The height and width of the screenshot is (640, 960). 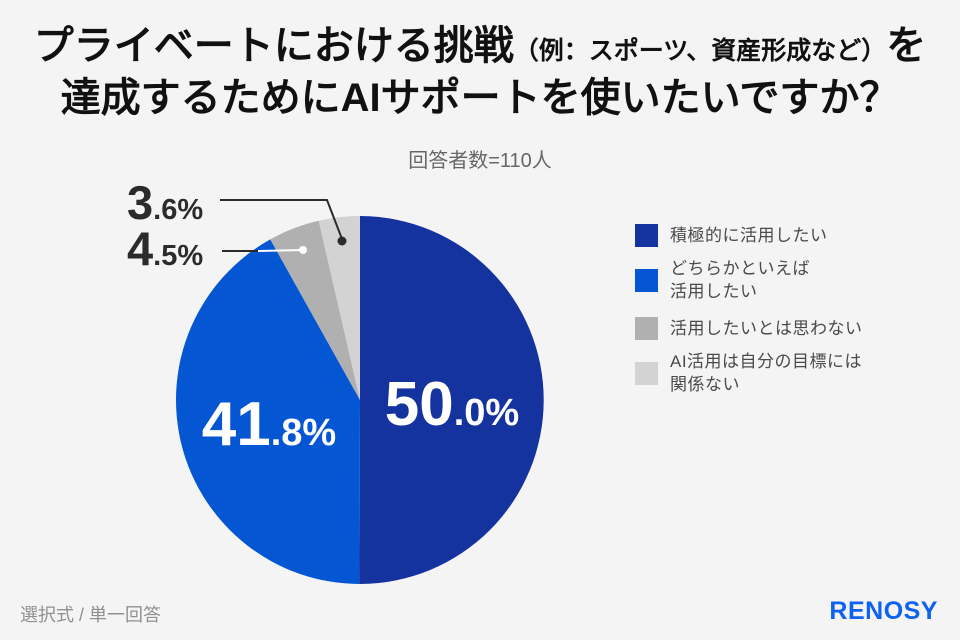 I want to click on title-line-2: 達成するためにAIサポートを使いたいですか？, so click(x=480, y=98).